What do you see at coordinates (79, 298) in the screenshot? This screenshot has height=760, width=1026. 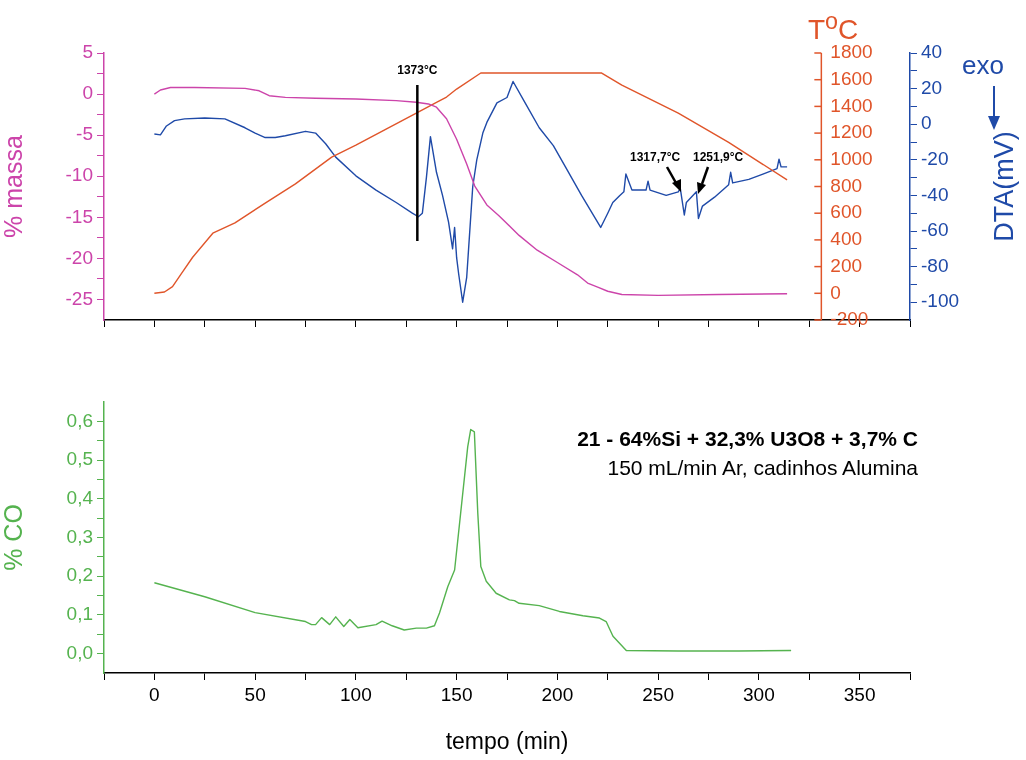 I see `y-tick-label: -25` at bounding box center [79, 298].